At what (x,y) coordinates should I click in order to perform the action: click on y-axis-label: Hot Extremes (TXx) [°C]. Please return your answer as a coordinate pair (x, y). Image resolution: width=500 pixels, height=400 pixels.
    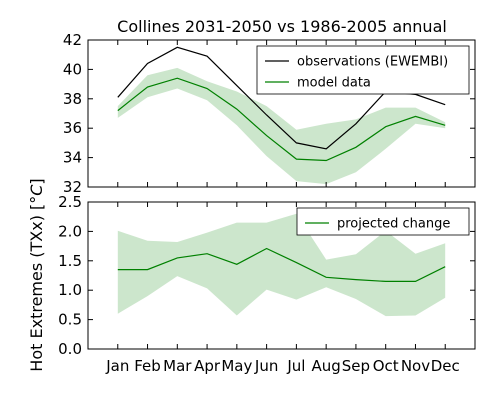
    Looking at the image, I should click on (36, 274).